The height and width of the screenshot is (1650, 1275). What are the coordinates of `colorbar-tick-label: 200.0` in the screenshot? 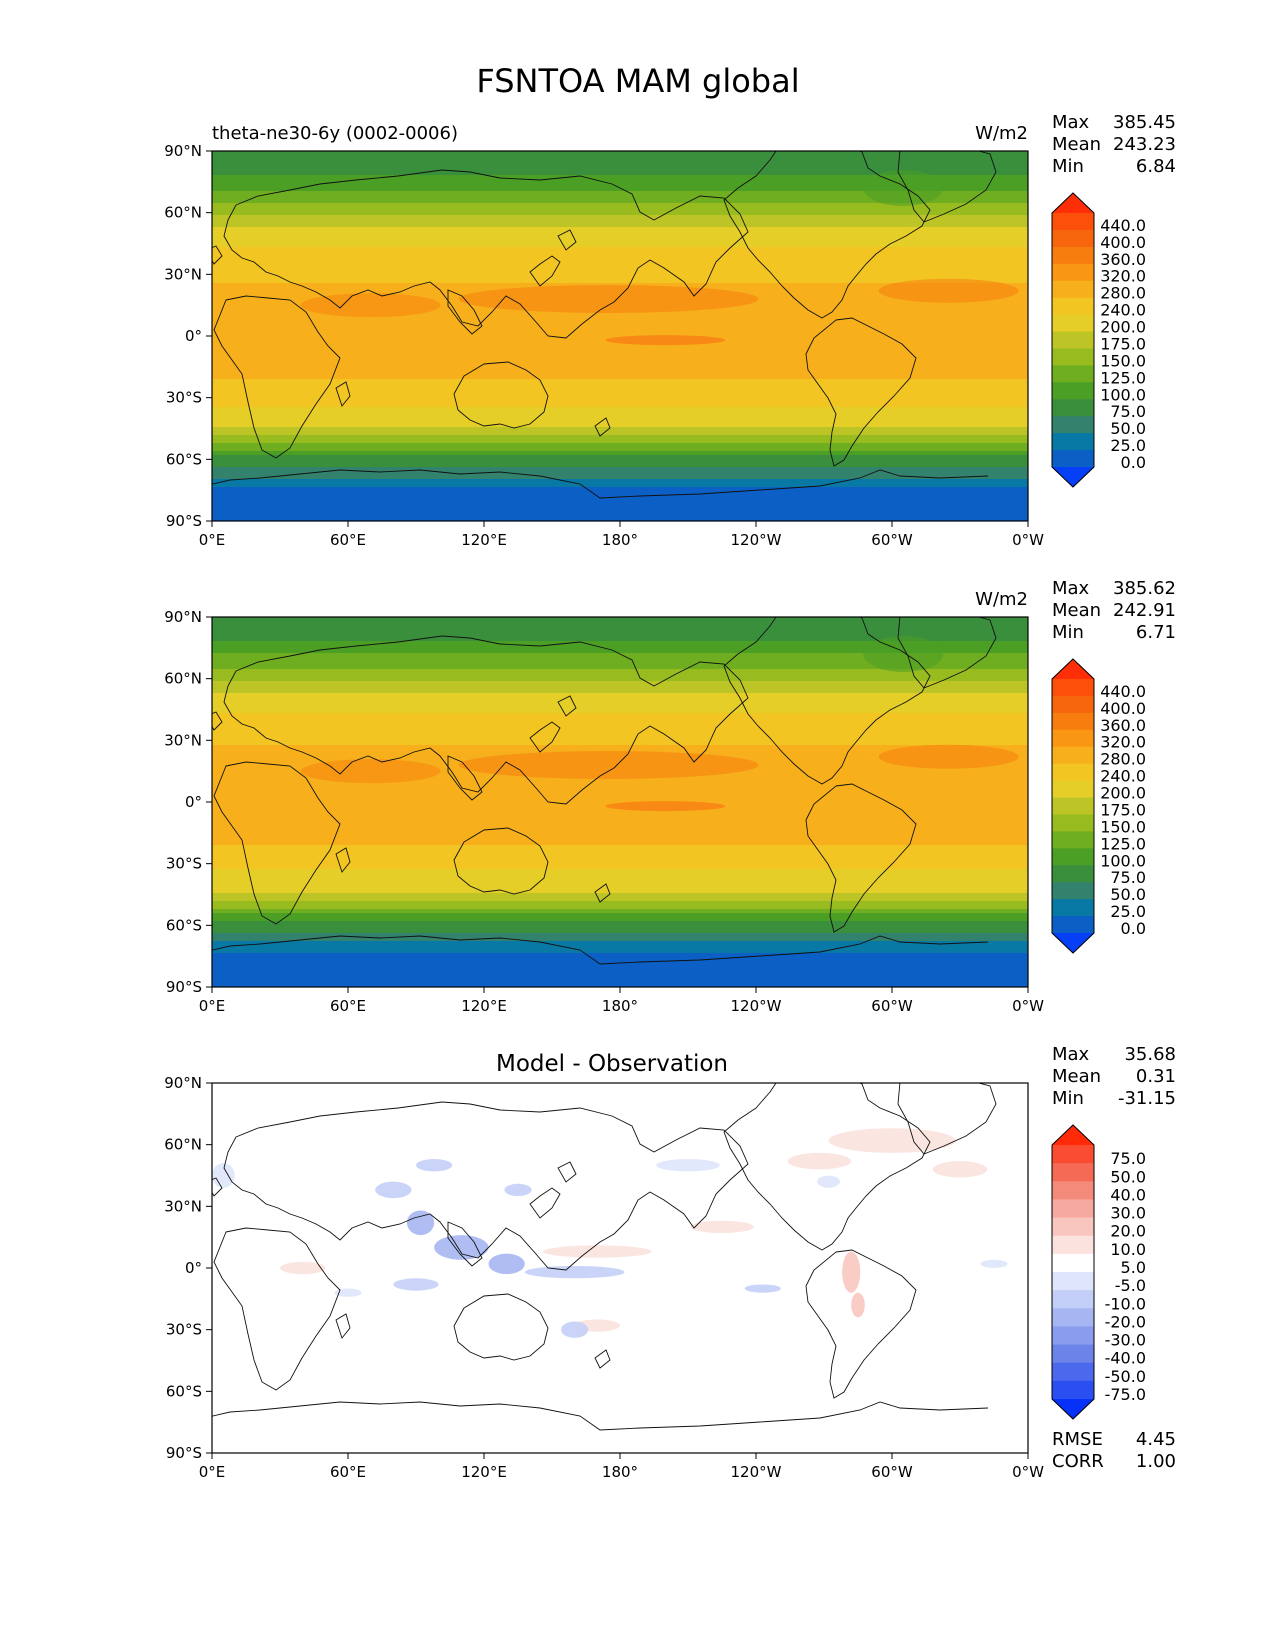 It's located at (1123, 793).